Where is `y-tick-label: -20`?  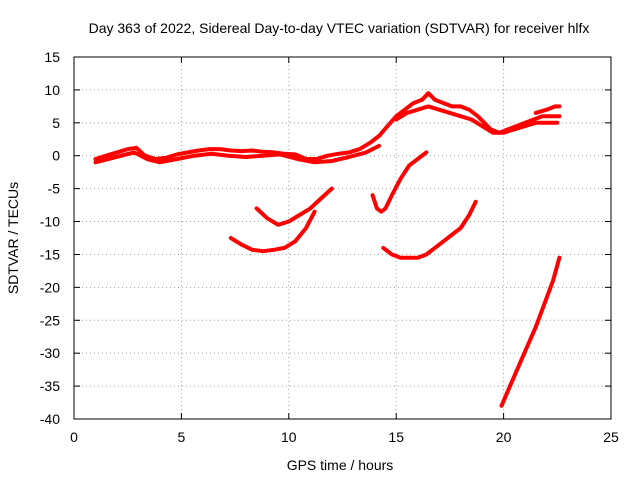
y-tick-label: -20 is located at coordinates (50, 287).